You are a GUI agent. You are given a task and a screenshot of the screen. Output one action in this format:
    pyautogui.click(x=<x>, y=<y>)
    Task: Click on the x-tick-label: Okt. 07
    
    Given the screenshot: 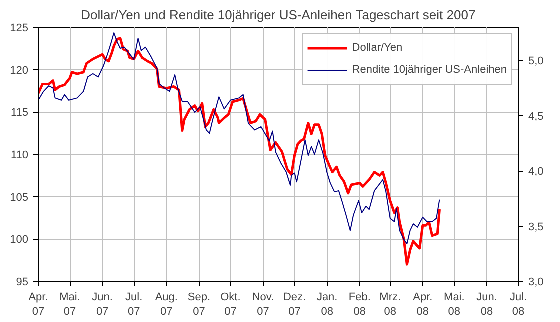 What is the action you would take?
    pyautogui.click(x=230, y=305)
    